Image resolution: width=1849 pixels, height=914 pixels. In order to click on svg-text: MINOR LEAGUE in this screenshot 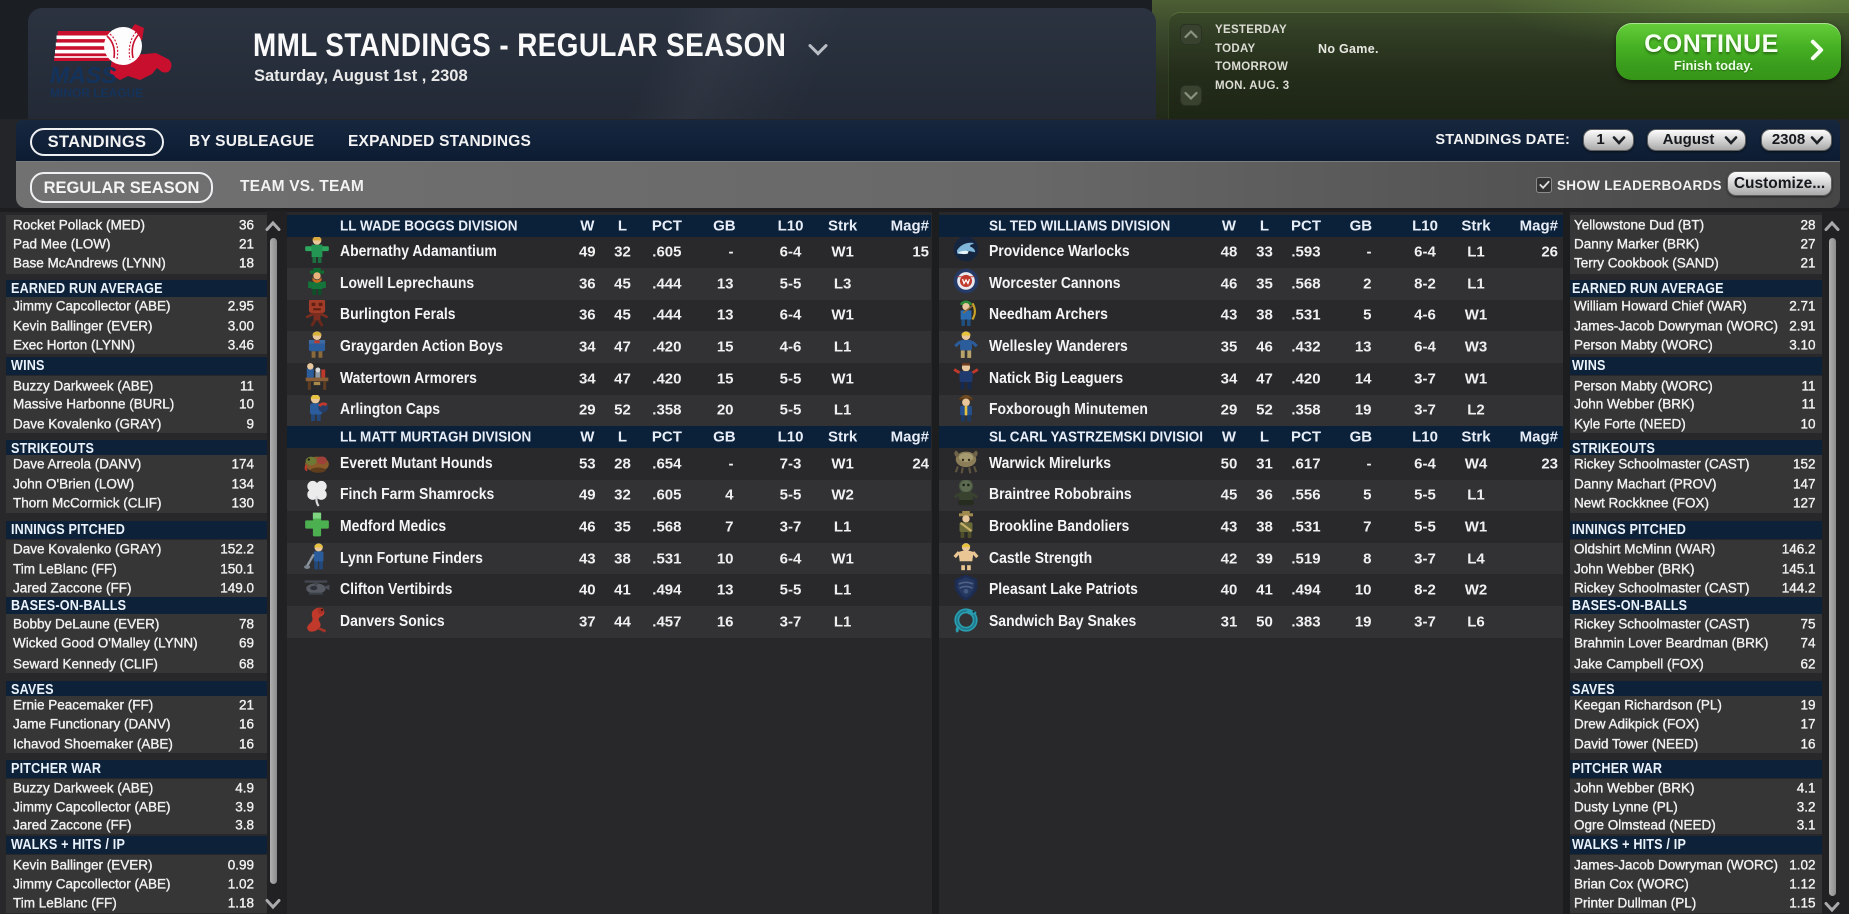, I will do `click(96, 93)`.